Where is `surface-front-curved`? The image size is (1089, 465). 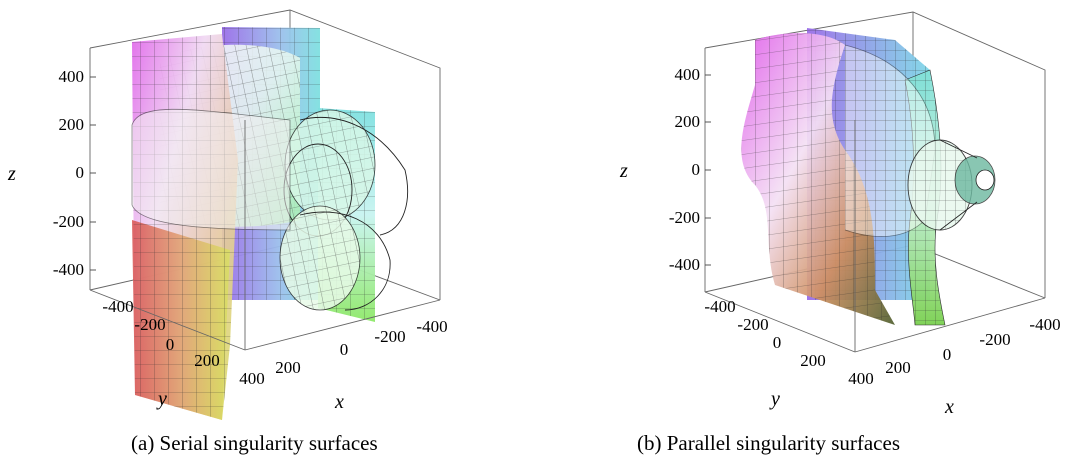
surface-front-curved is located at coordinates (838, 179).